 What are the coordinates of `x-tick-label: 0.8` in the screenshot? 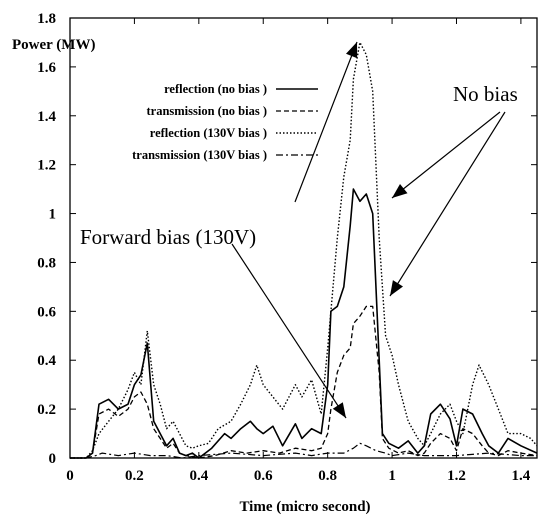 It's located at (327, 476).